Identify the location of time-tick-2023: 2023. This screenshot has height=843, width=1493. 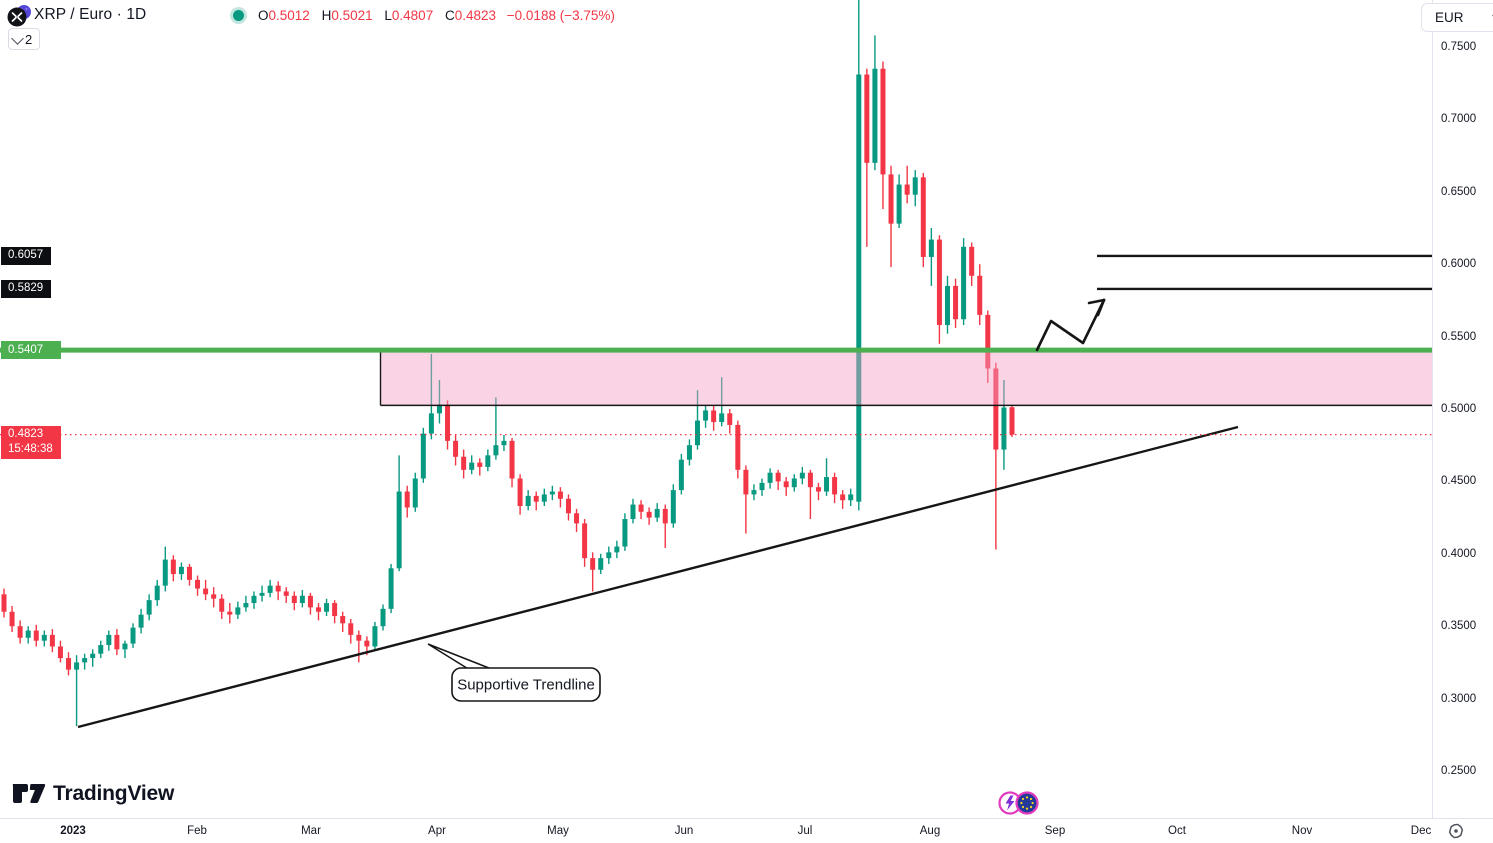
(73, 831).